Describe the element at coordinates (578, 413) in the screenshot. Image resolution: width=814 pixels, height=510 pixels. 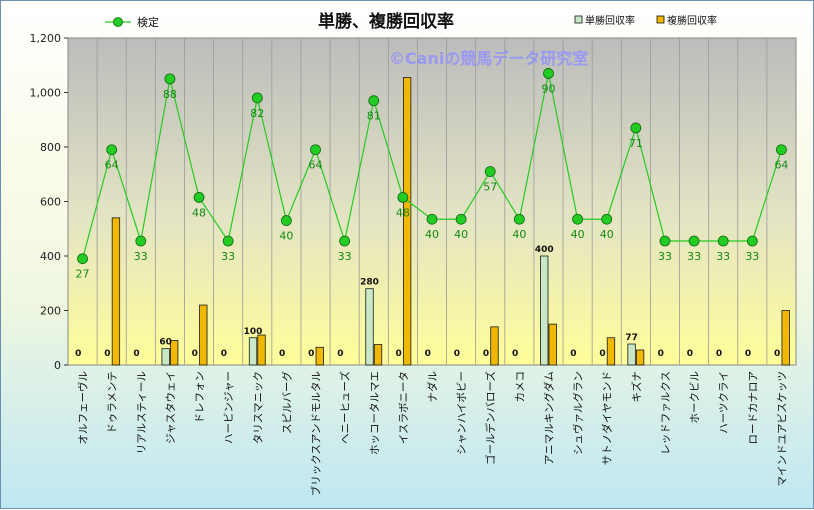
I see `x-category-label: シュヴァルグラン` at that location.